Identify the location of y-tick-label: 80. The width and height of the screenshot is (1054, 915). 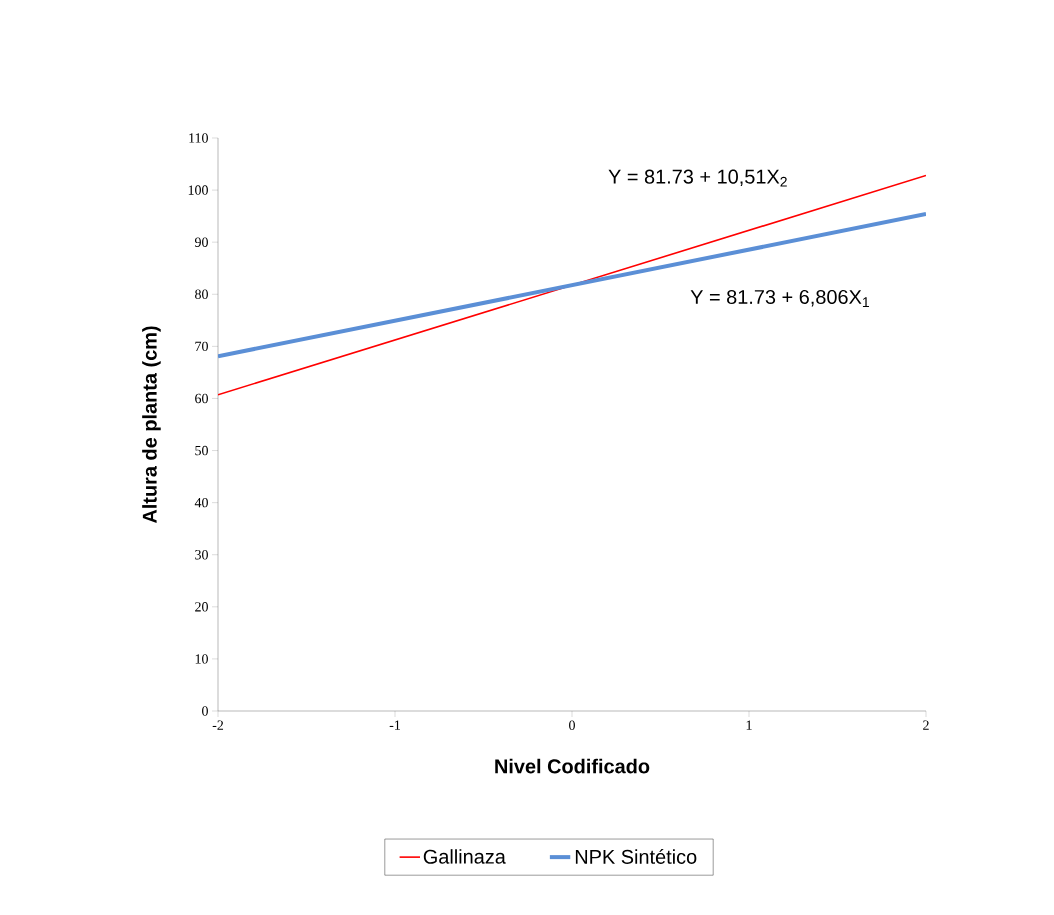
(201, 294).